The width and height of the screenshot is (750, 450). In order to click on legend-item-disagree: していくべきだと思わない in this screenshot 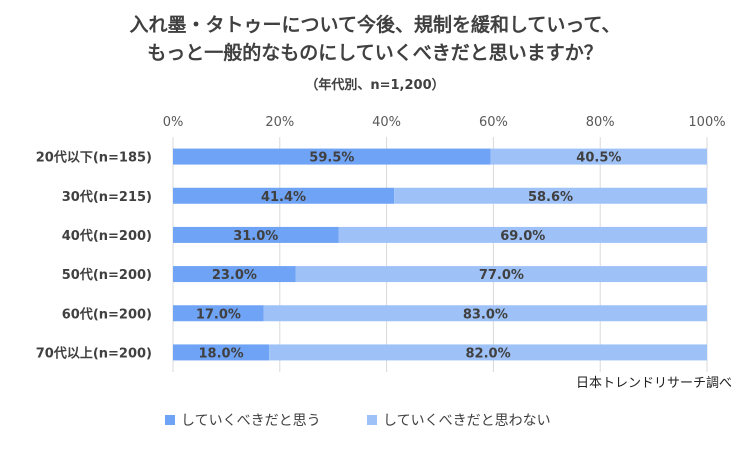, I will do `click(459, 420)`.